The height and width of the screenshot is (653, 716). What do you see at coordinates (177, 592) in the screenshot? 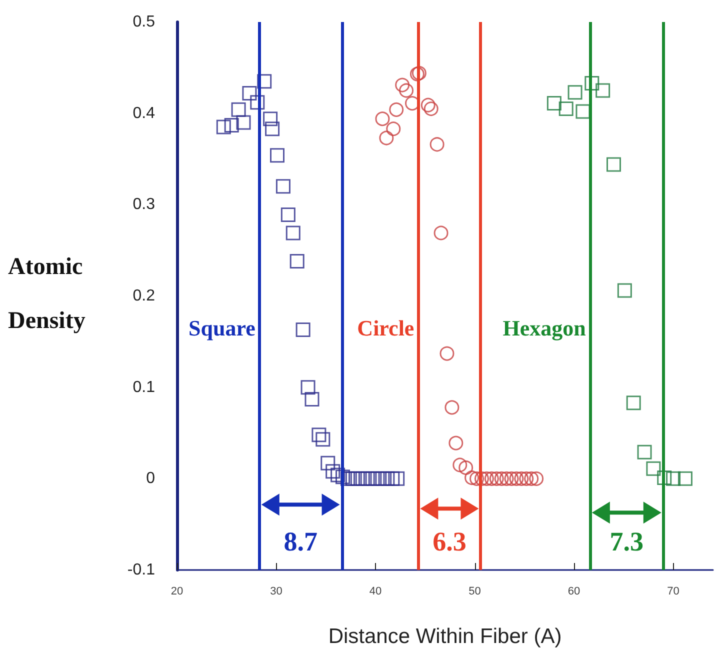
I see `x-tick-label: 20` at bounding box center [177, 592].